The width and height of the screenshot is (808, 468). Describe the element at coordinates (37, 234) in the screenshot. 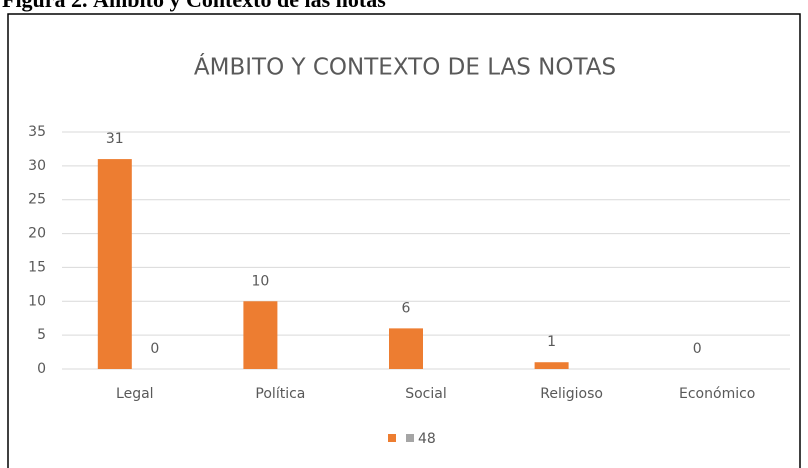

I see `y-tick-label: 20` at that location.